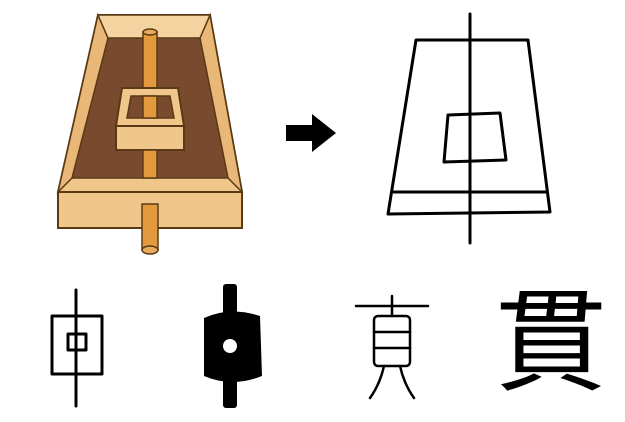 The height and width of the screenshot is (422, 625). Describe the element at coordinates (154, 26) in the screenshot. I see `frame-inner-back-wall` at that location.